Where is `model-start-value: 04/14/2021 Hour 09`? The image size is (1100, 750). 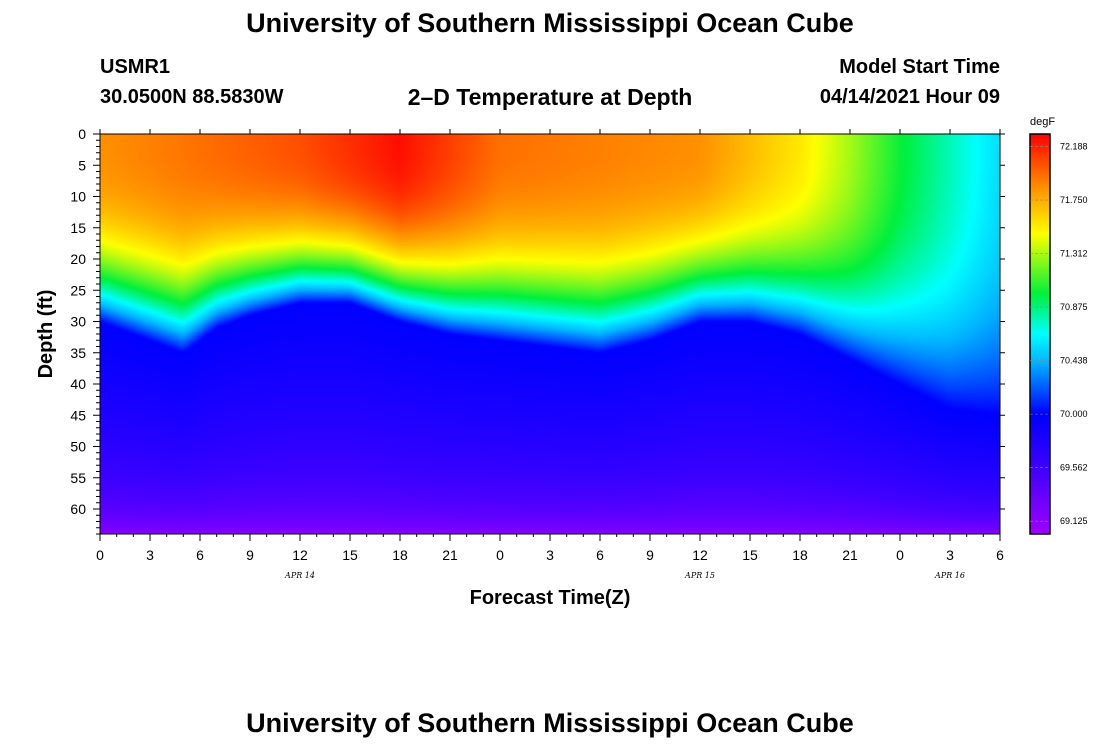 model-start-value: 04/14/2021 Hour 09 is located at coordinates (909, 97).